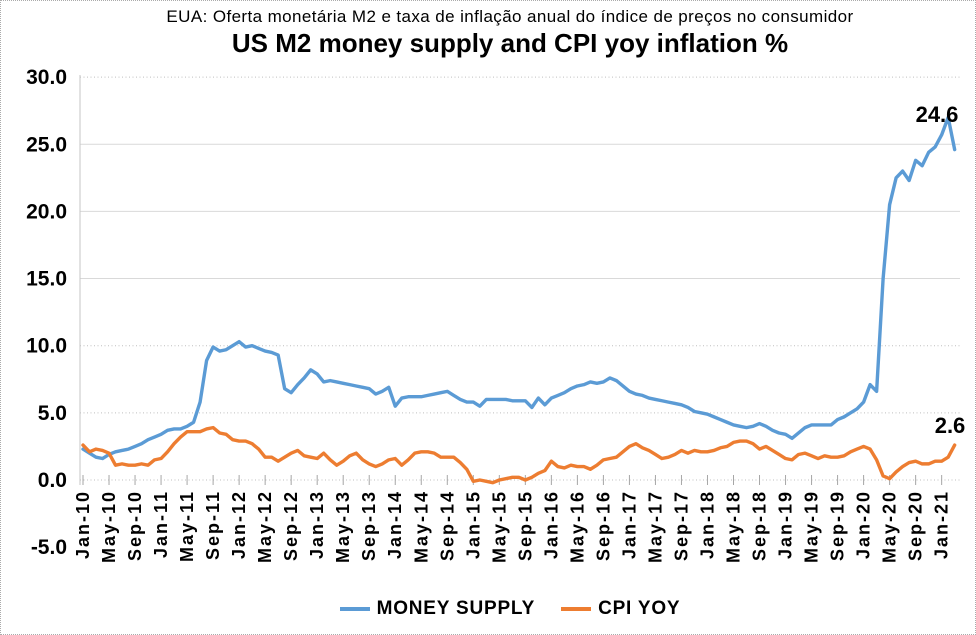  Describe the element at coordinates (942, 524) in the screenshot. I see `x-tick-label-Jan-21: Jan-21` at that location.